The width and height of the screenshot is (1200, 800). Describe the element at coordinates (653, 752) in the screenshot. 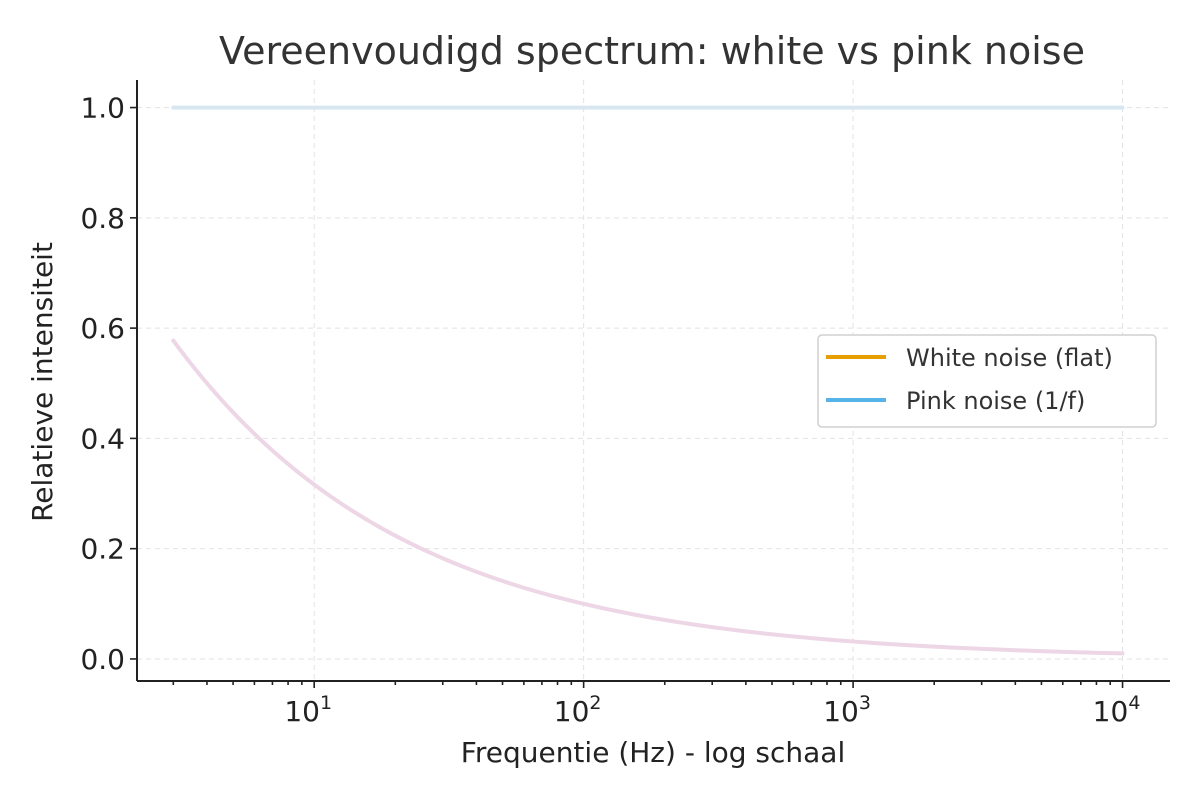

I see `x-axis-label: Frequentie (Hz) - log schaal` at that location.